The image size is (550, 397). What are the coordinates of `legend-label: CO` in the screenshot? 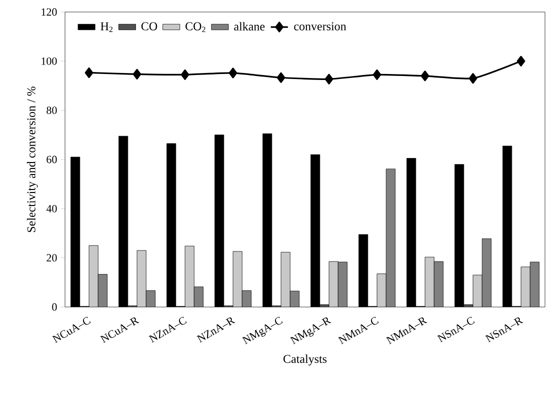 It's located at (149, 26).